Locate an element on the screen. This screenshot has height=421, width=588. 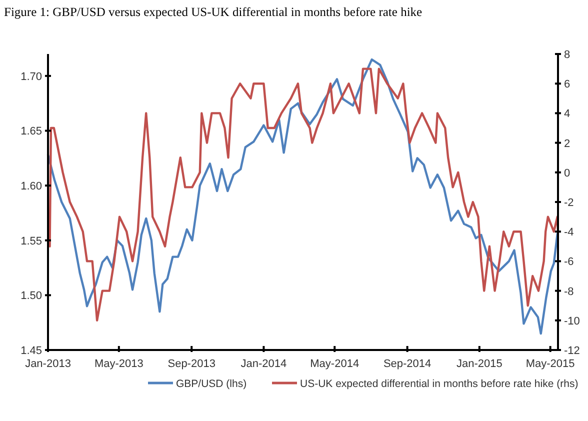
y2-tick-label: -12 is located at coordinates (572, 351).